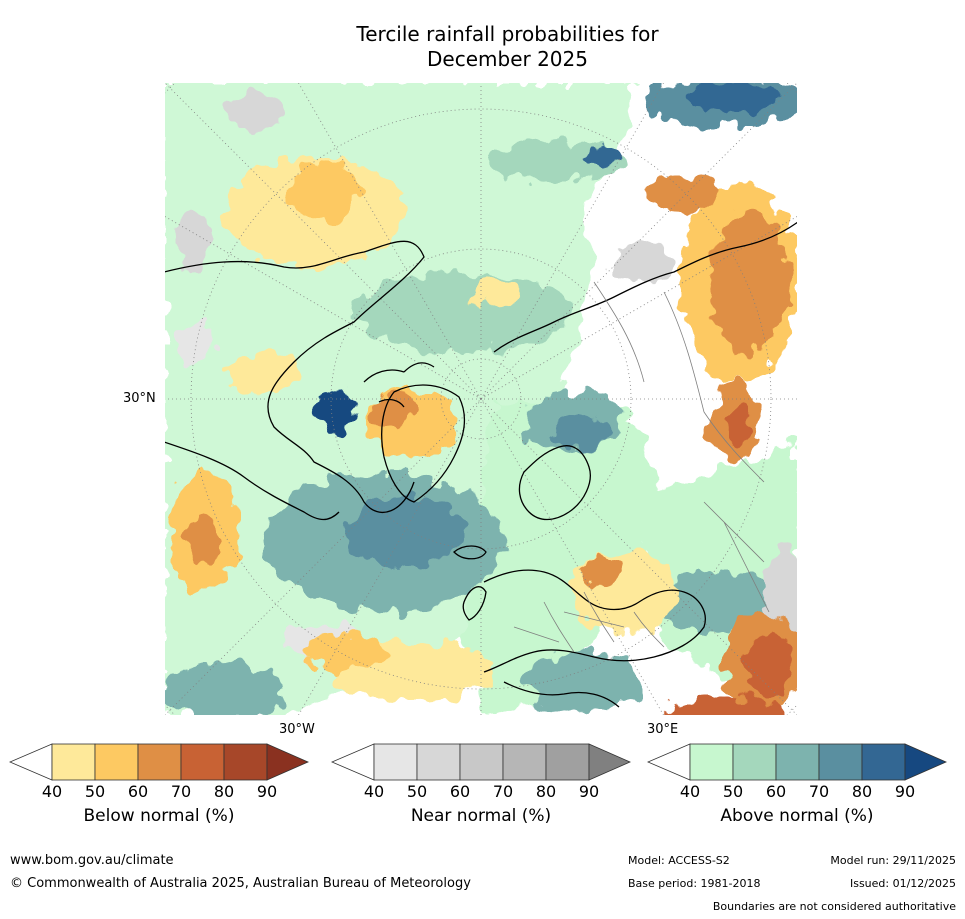 Image resolution: width=965 pixels, height=919 pixels. What do you see at coordinates (645, 287) in the screenshot?
I see `eurasia-coast` at bounding box center [645, 287].